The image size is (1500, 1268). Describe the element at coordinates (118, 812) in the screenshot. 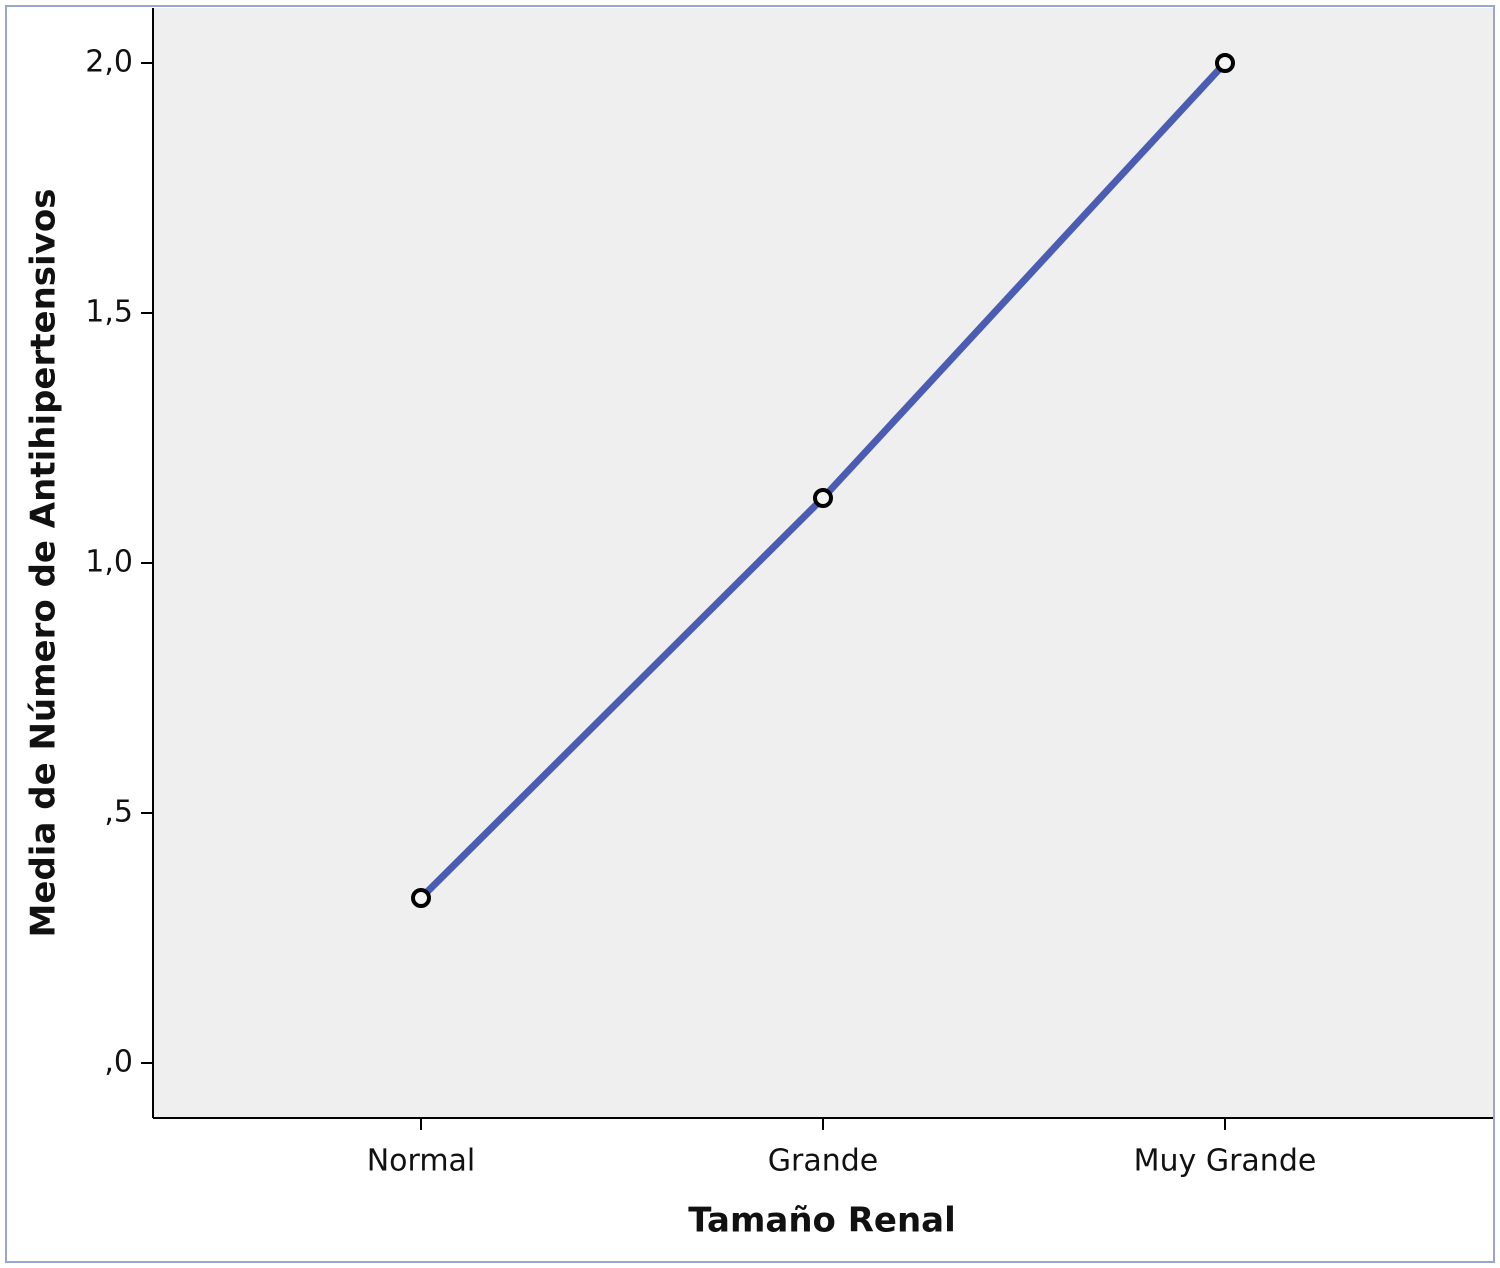

I see `y-tick-label: ,5` at that location.